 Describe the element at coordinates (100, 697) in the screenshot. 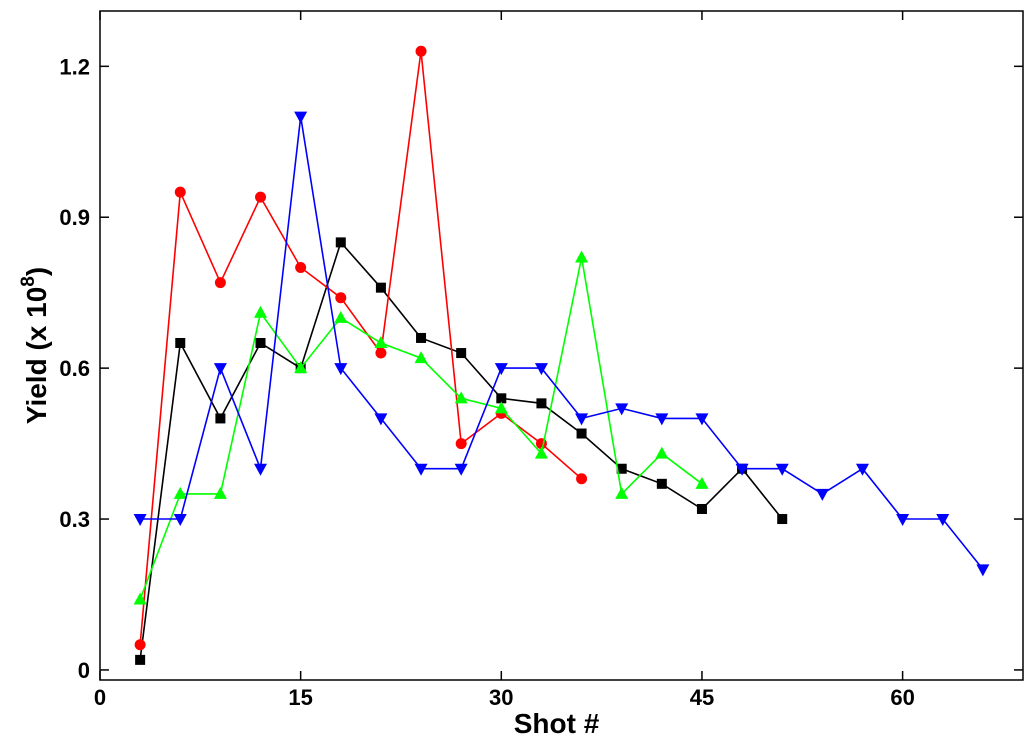

I see `x-tick-label: 0` at that location.